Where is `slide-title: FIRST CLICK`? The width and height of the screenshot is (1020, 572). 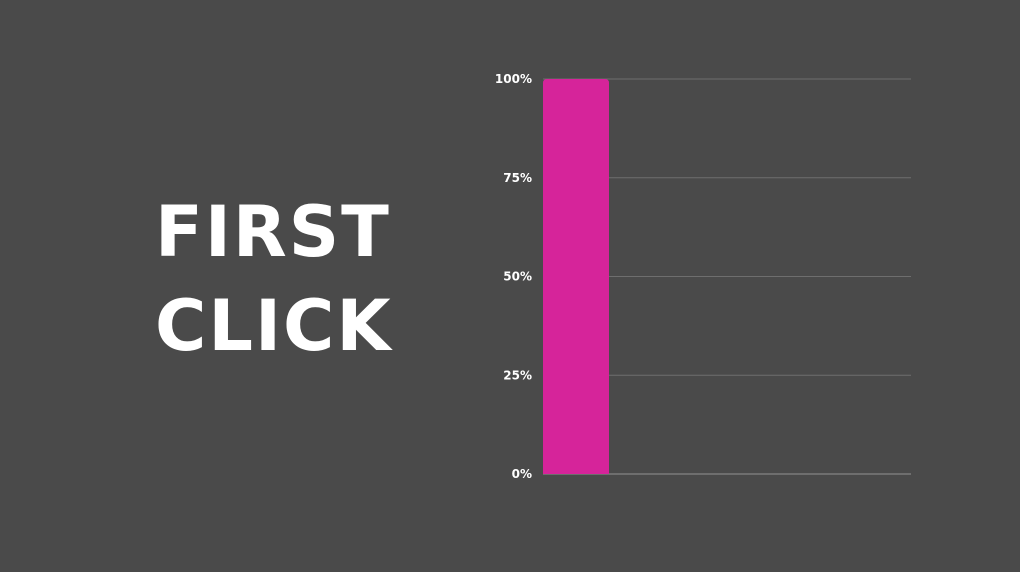 slide-title: FIRST CLICK is located at coordinates (274, 279).